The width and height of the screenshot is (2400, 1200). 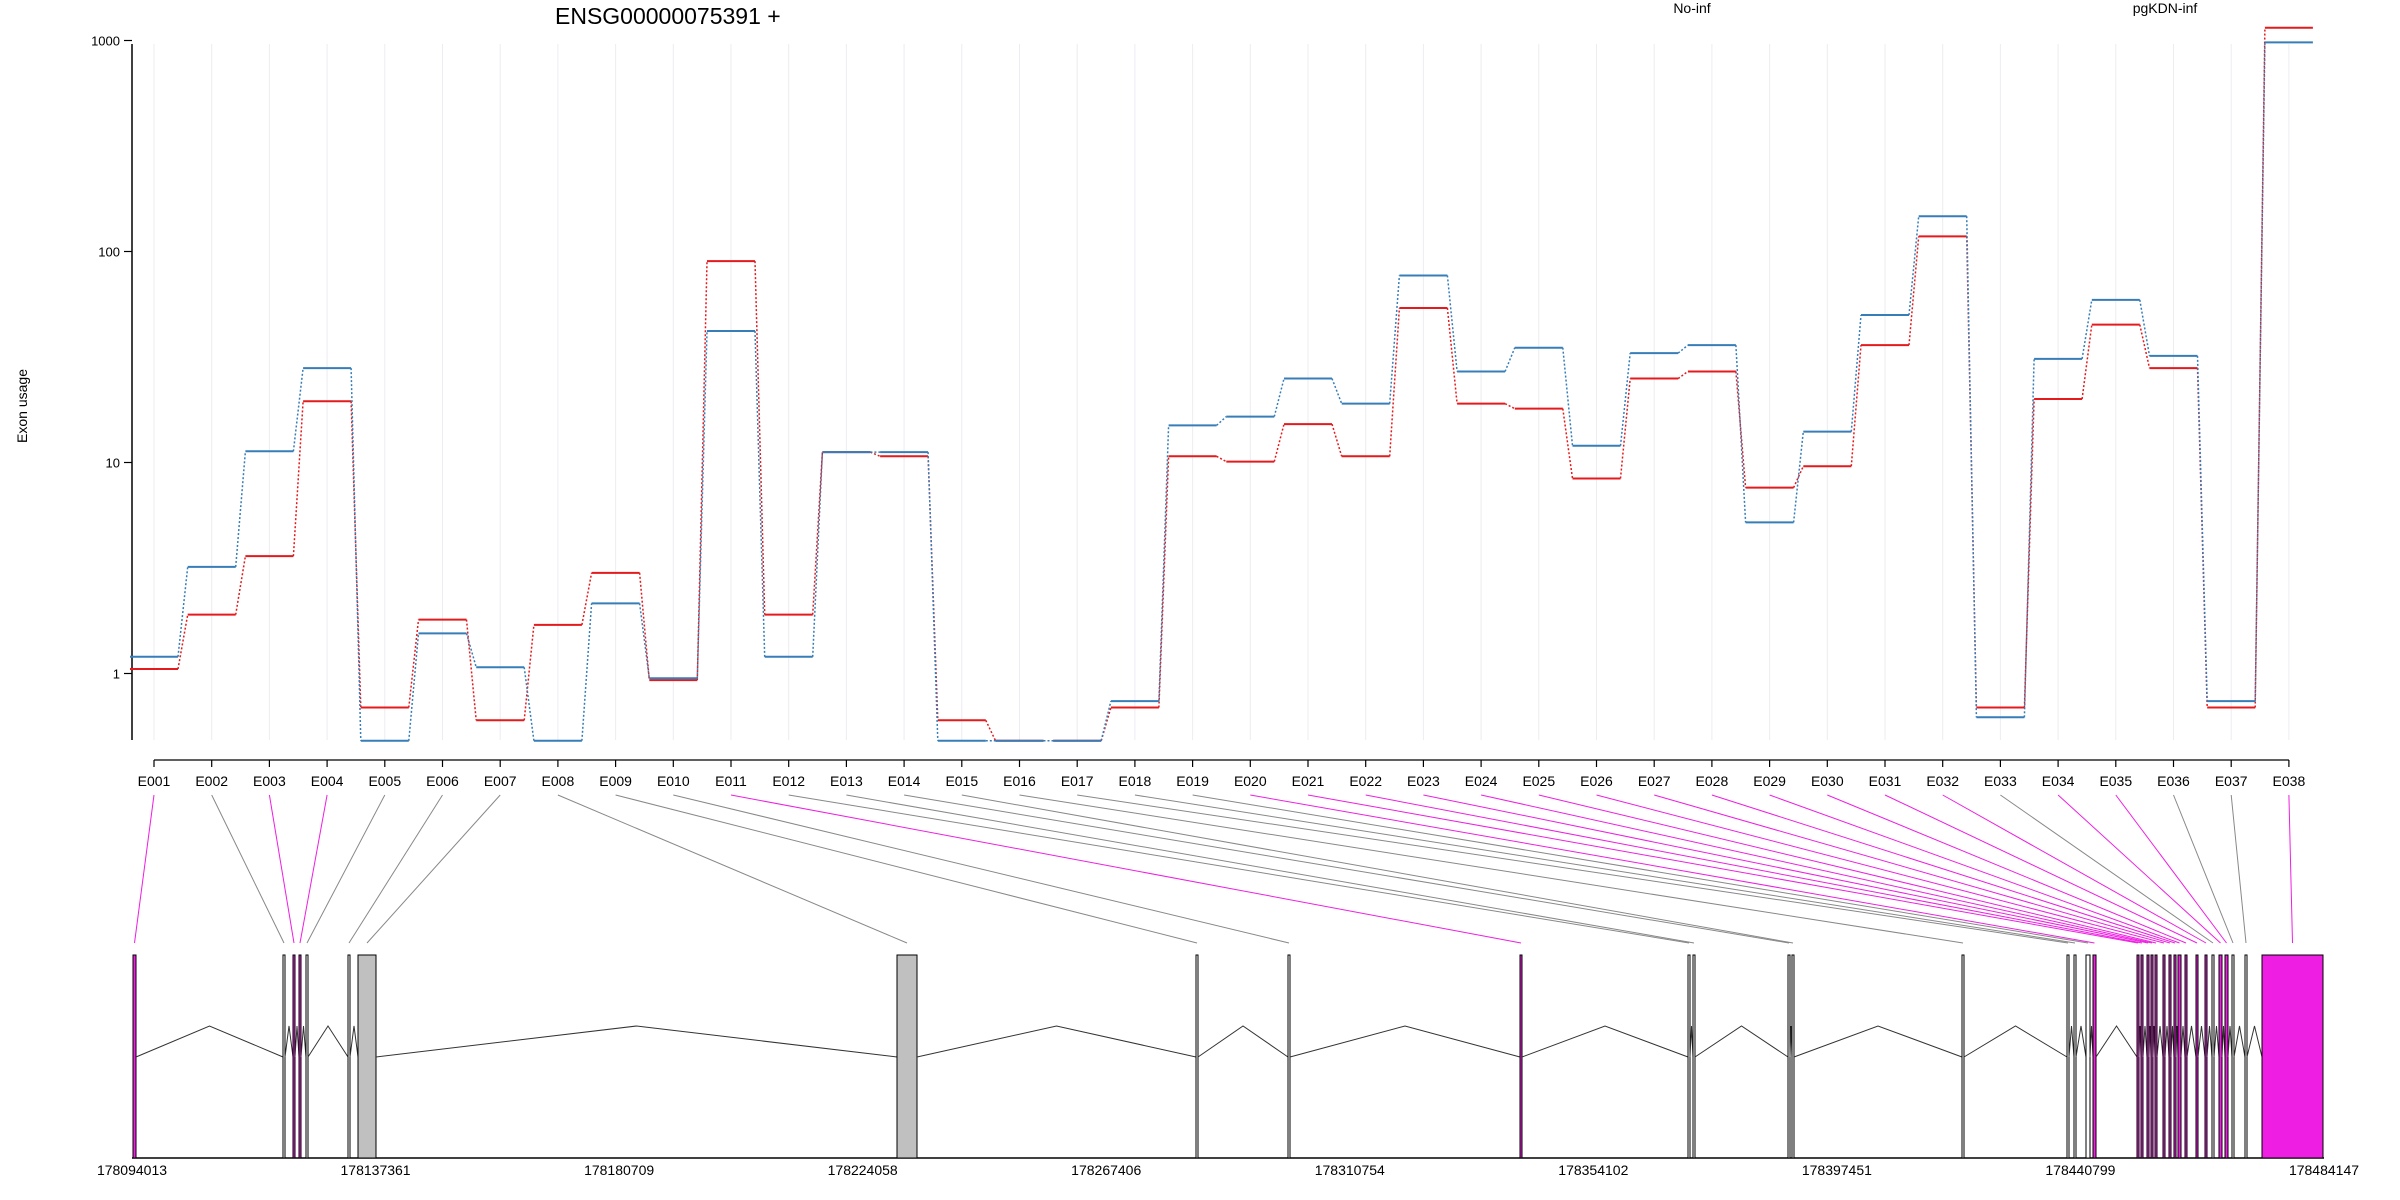 What do you see at coordinates (111, 358) in the screenshot?
I see `y-axis-ticks: 1 10 100 1000` at bounding box center [111, 358].